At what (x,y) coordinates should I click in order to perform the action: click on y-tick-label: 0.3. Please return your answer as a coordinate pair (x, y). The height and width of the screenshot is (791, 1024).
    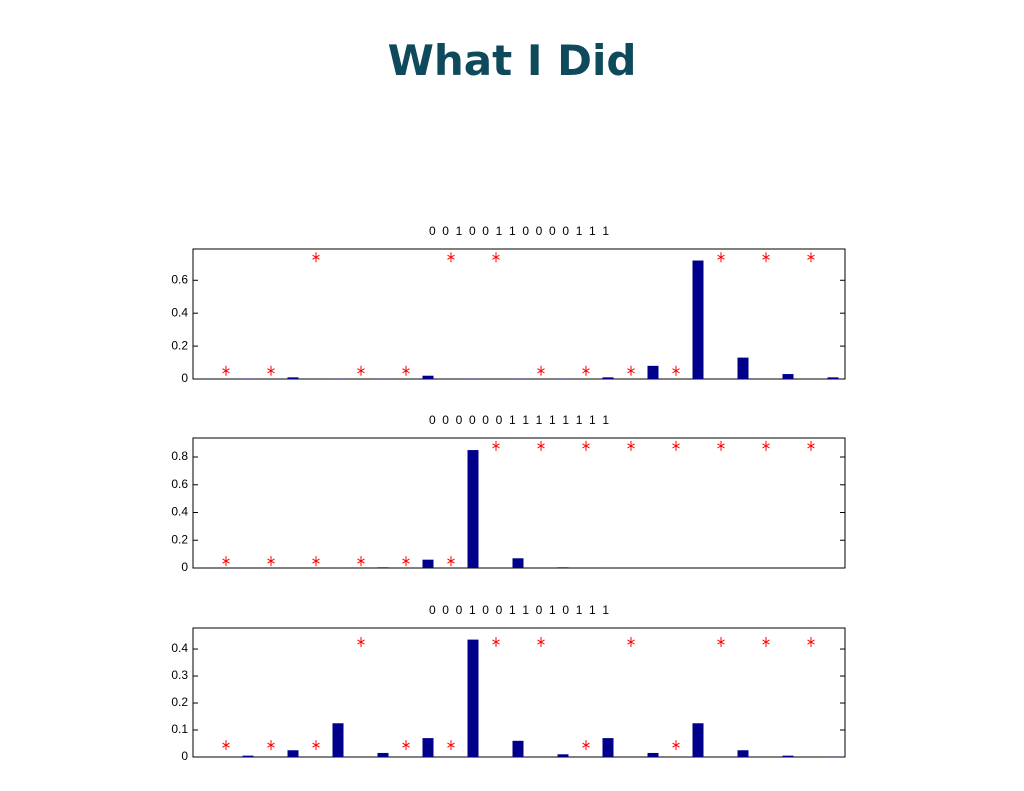
    Looking at the image, I should click on (179, 675).